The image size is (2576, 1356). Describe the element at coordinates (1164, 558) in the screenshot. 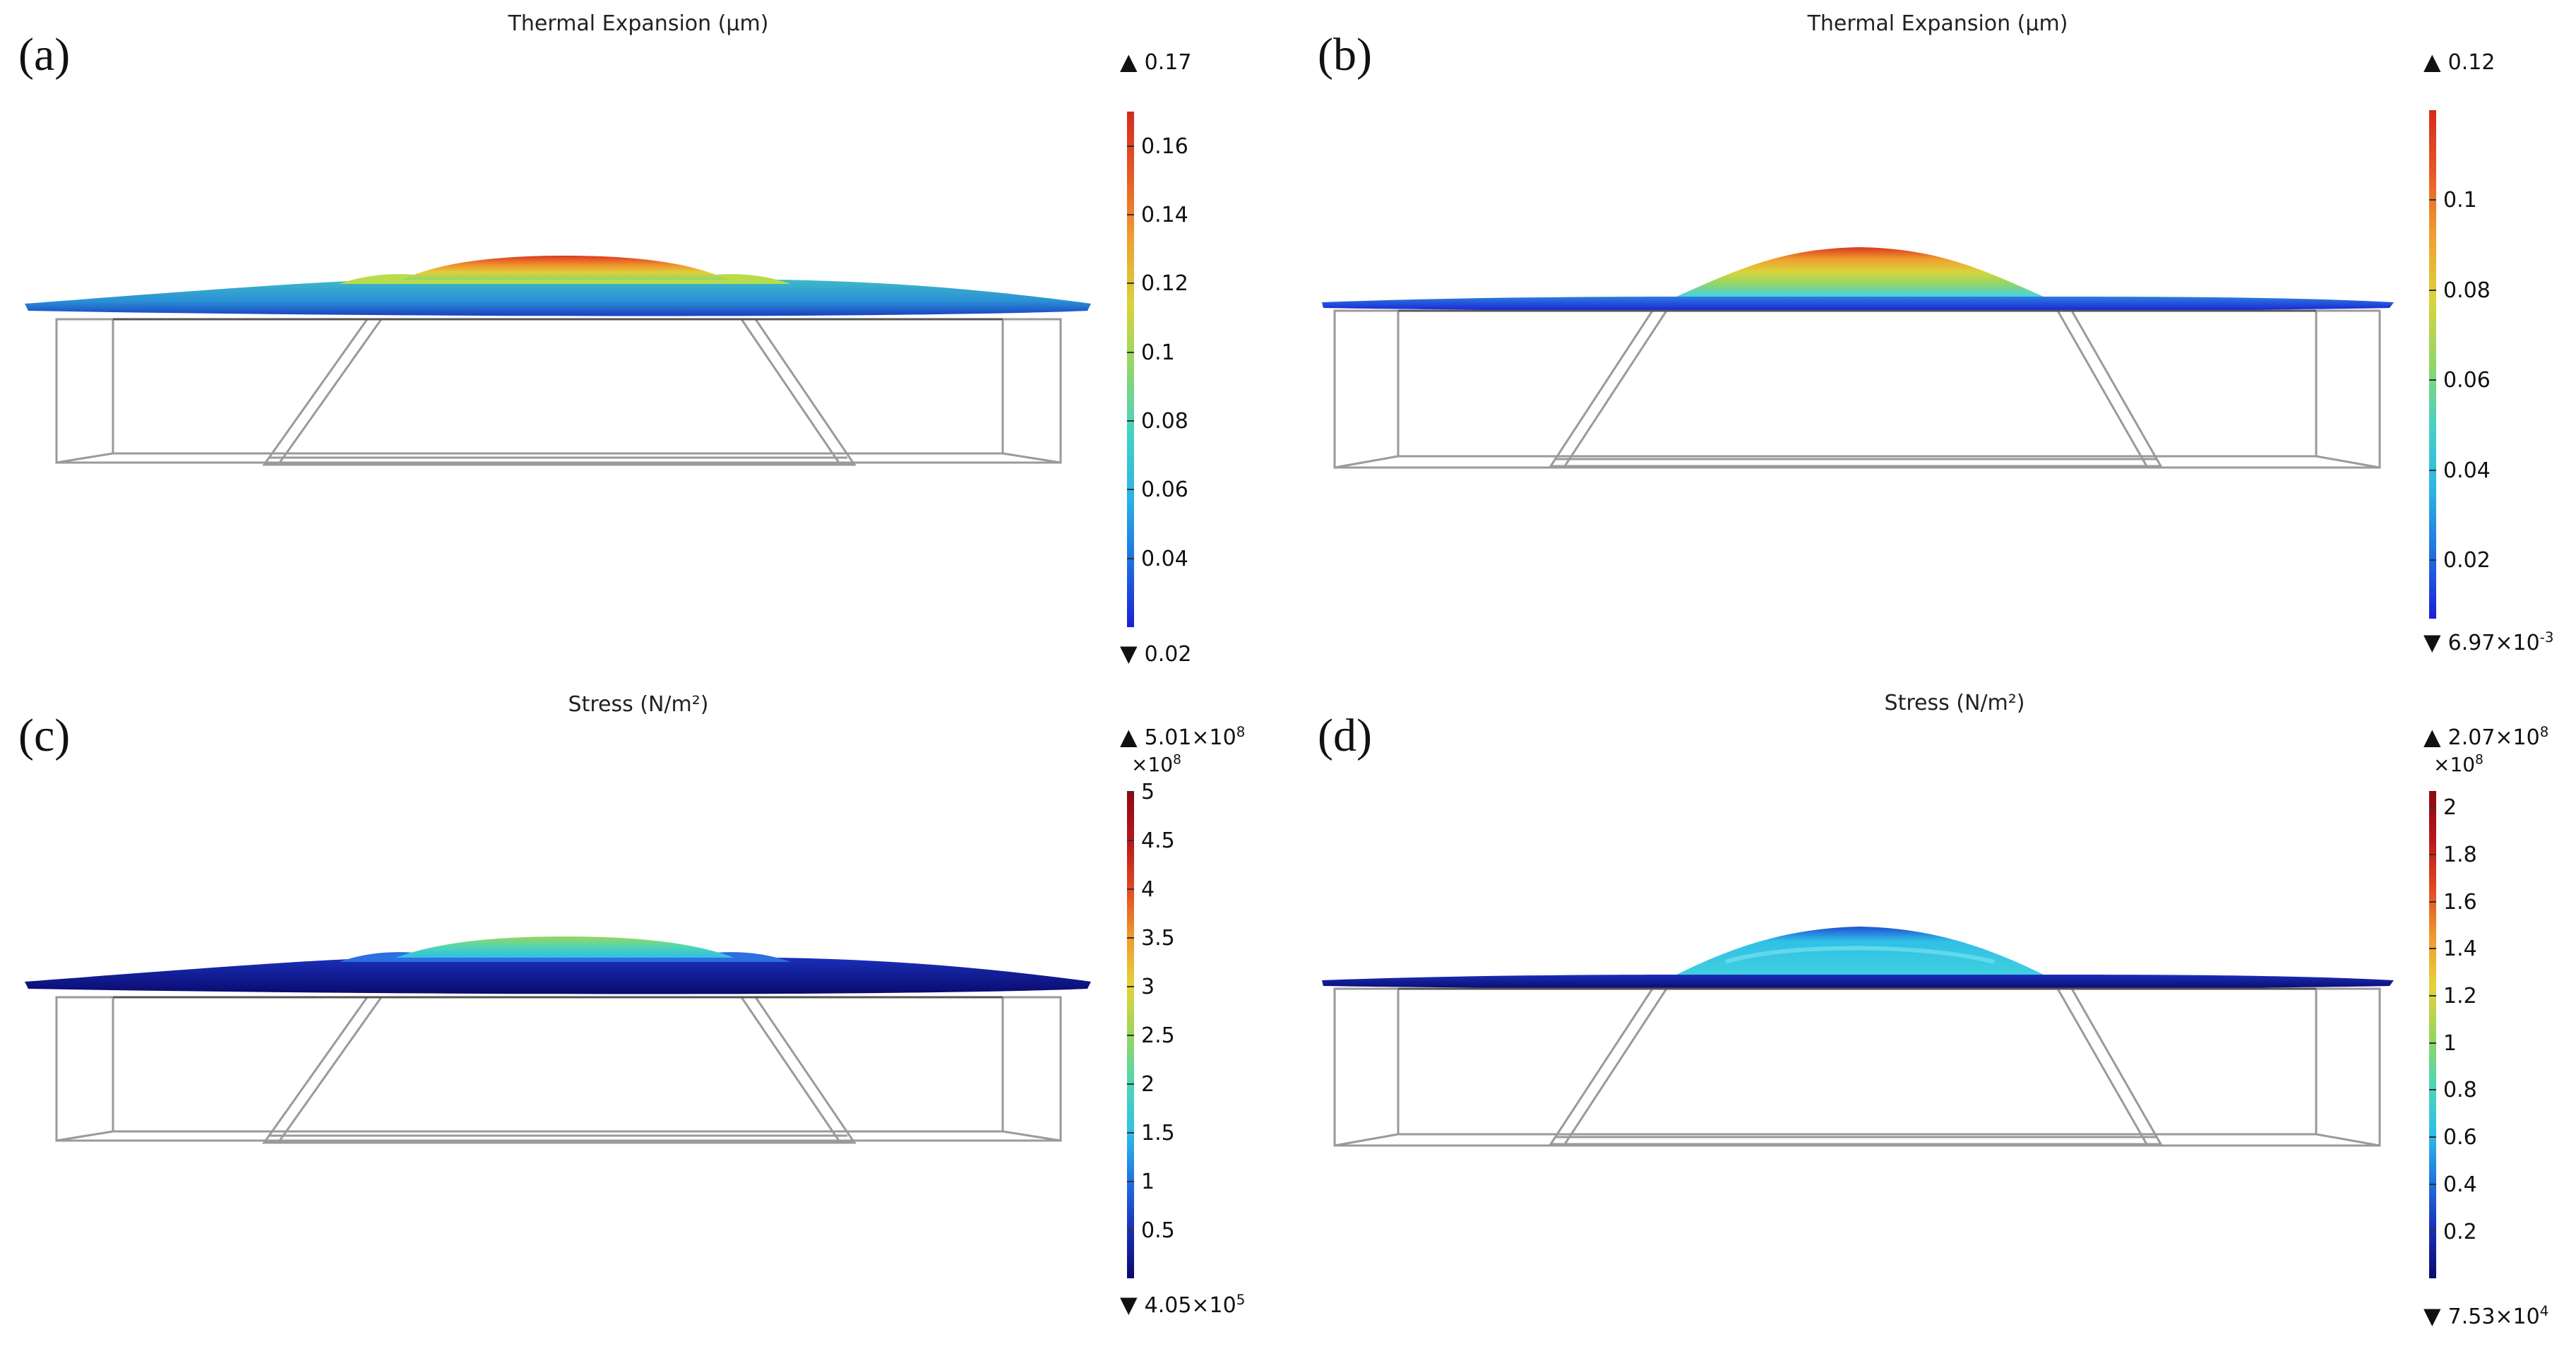

I see `colorbar-tick-label: 0.04` at that location.